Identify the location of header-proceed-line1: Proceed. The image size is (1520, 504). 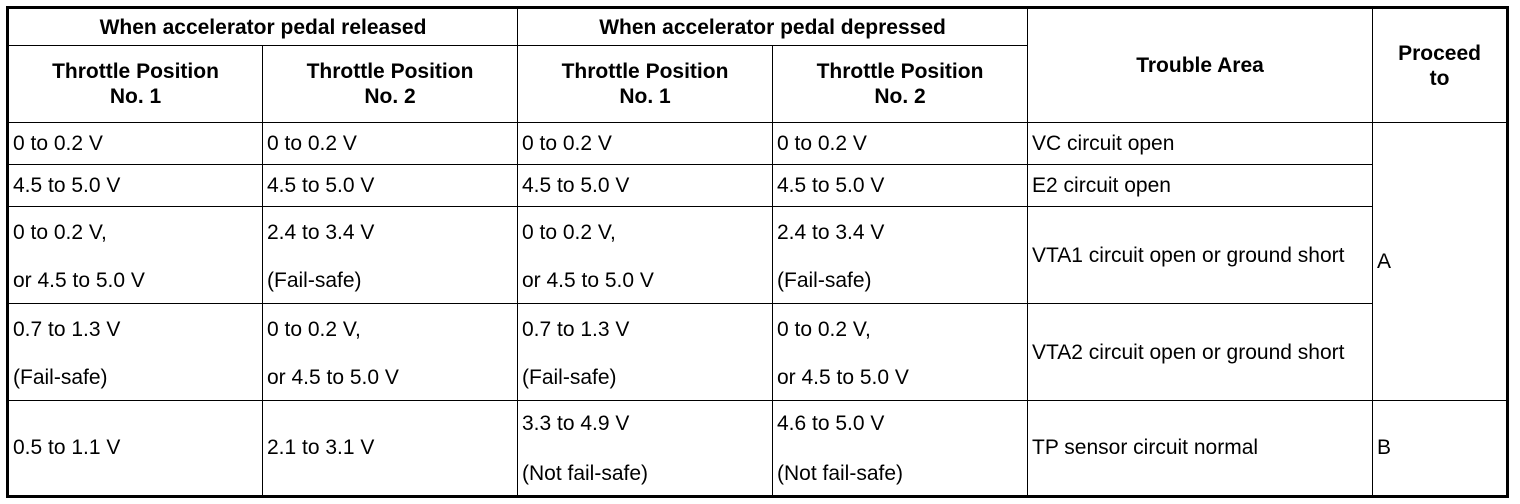
(1439, 53).